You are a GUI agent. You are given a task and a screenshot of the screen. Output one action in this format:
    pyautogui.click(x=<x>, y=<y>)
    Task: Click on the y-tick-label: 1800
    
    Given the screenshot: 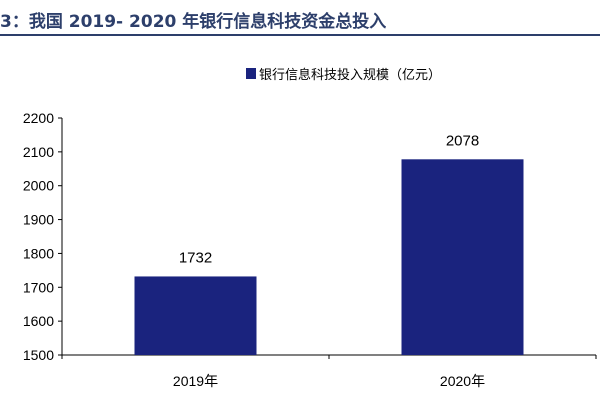 What is the action you would take?
    pyautogui.click(x=38, y=253)
    